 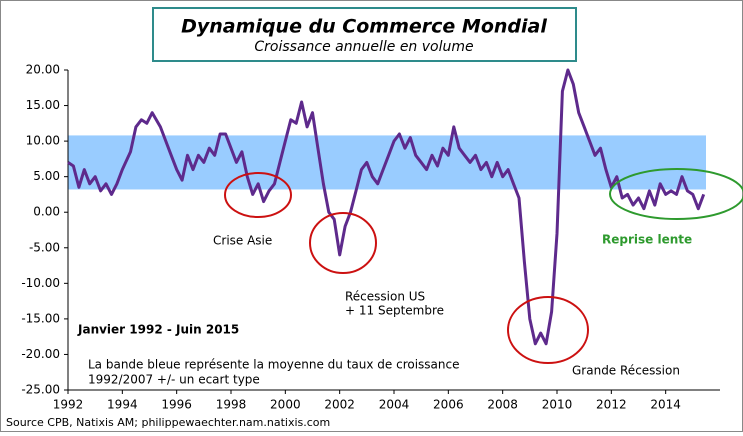 What do you see at coordinates (665, 405) in the screenshot?
I see `x-tick-label: 2014` at bounding box center [665, 405].